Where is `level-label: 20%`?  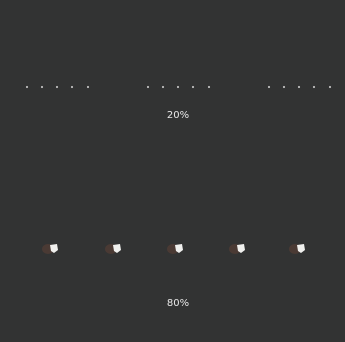 level-label: 20% is located at coordinates (178, 115).